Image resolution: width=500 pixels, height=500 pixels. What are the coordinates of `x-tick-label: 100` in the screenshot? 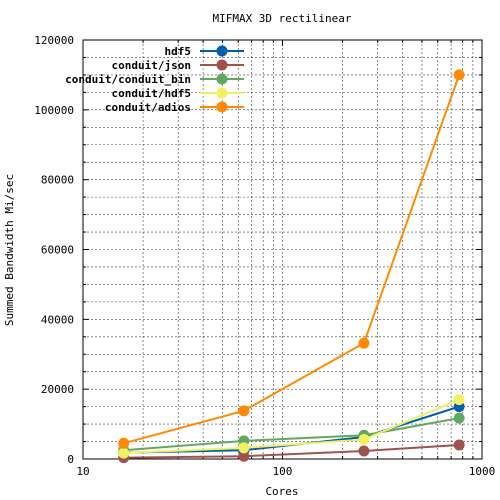 It's located at (283, 471).